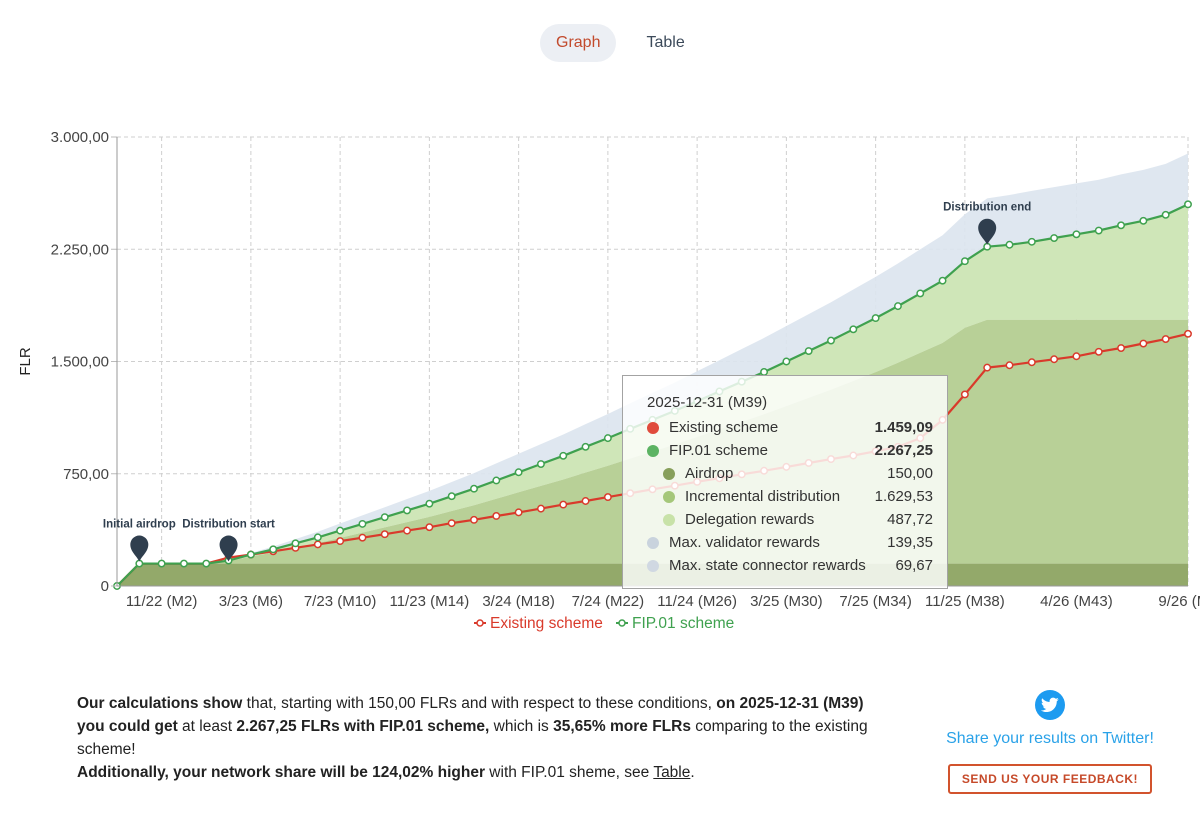 Image resolution: width=1200 pixels, height=820 pixels. Describe the element at coordinates (910, 519) in the screenshot. I see `tooltip-value: 487,72` at that location.